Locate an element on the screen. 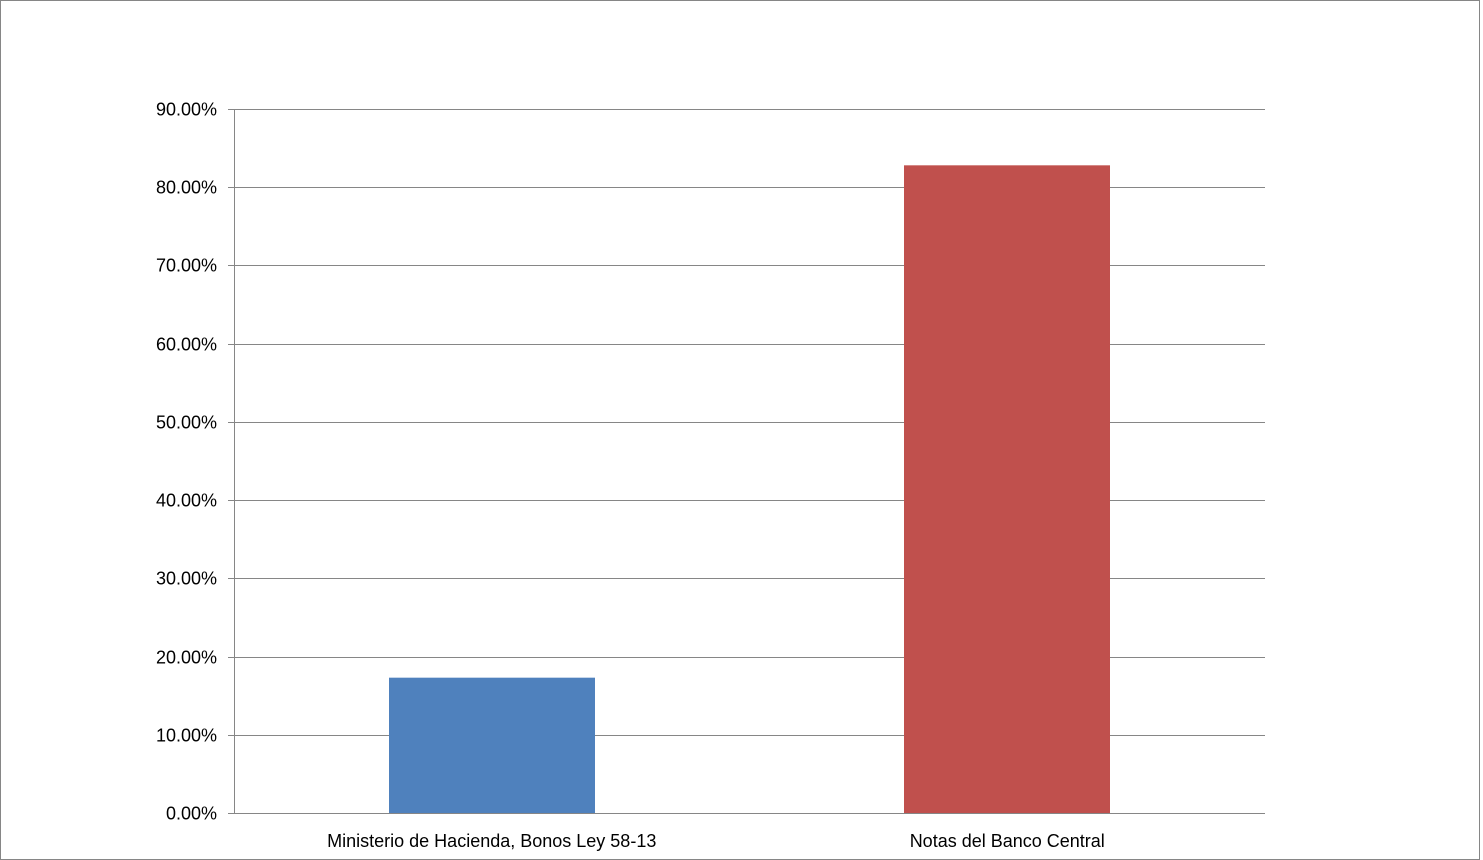 This screenshot has width=1483, height=860. y-tick-label: 90.00% is located at coordinates (186, 110).